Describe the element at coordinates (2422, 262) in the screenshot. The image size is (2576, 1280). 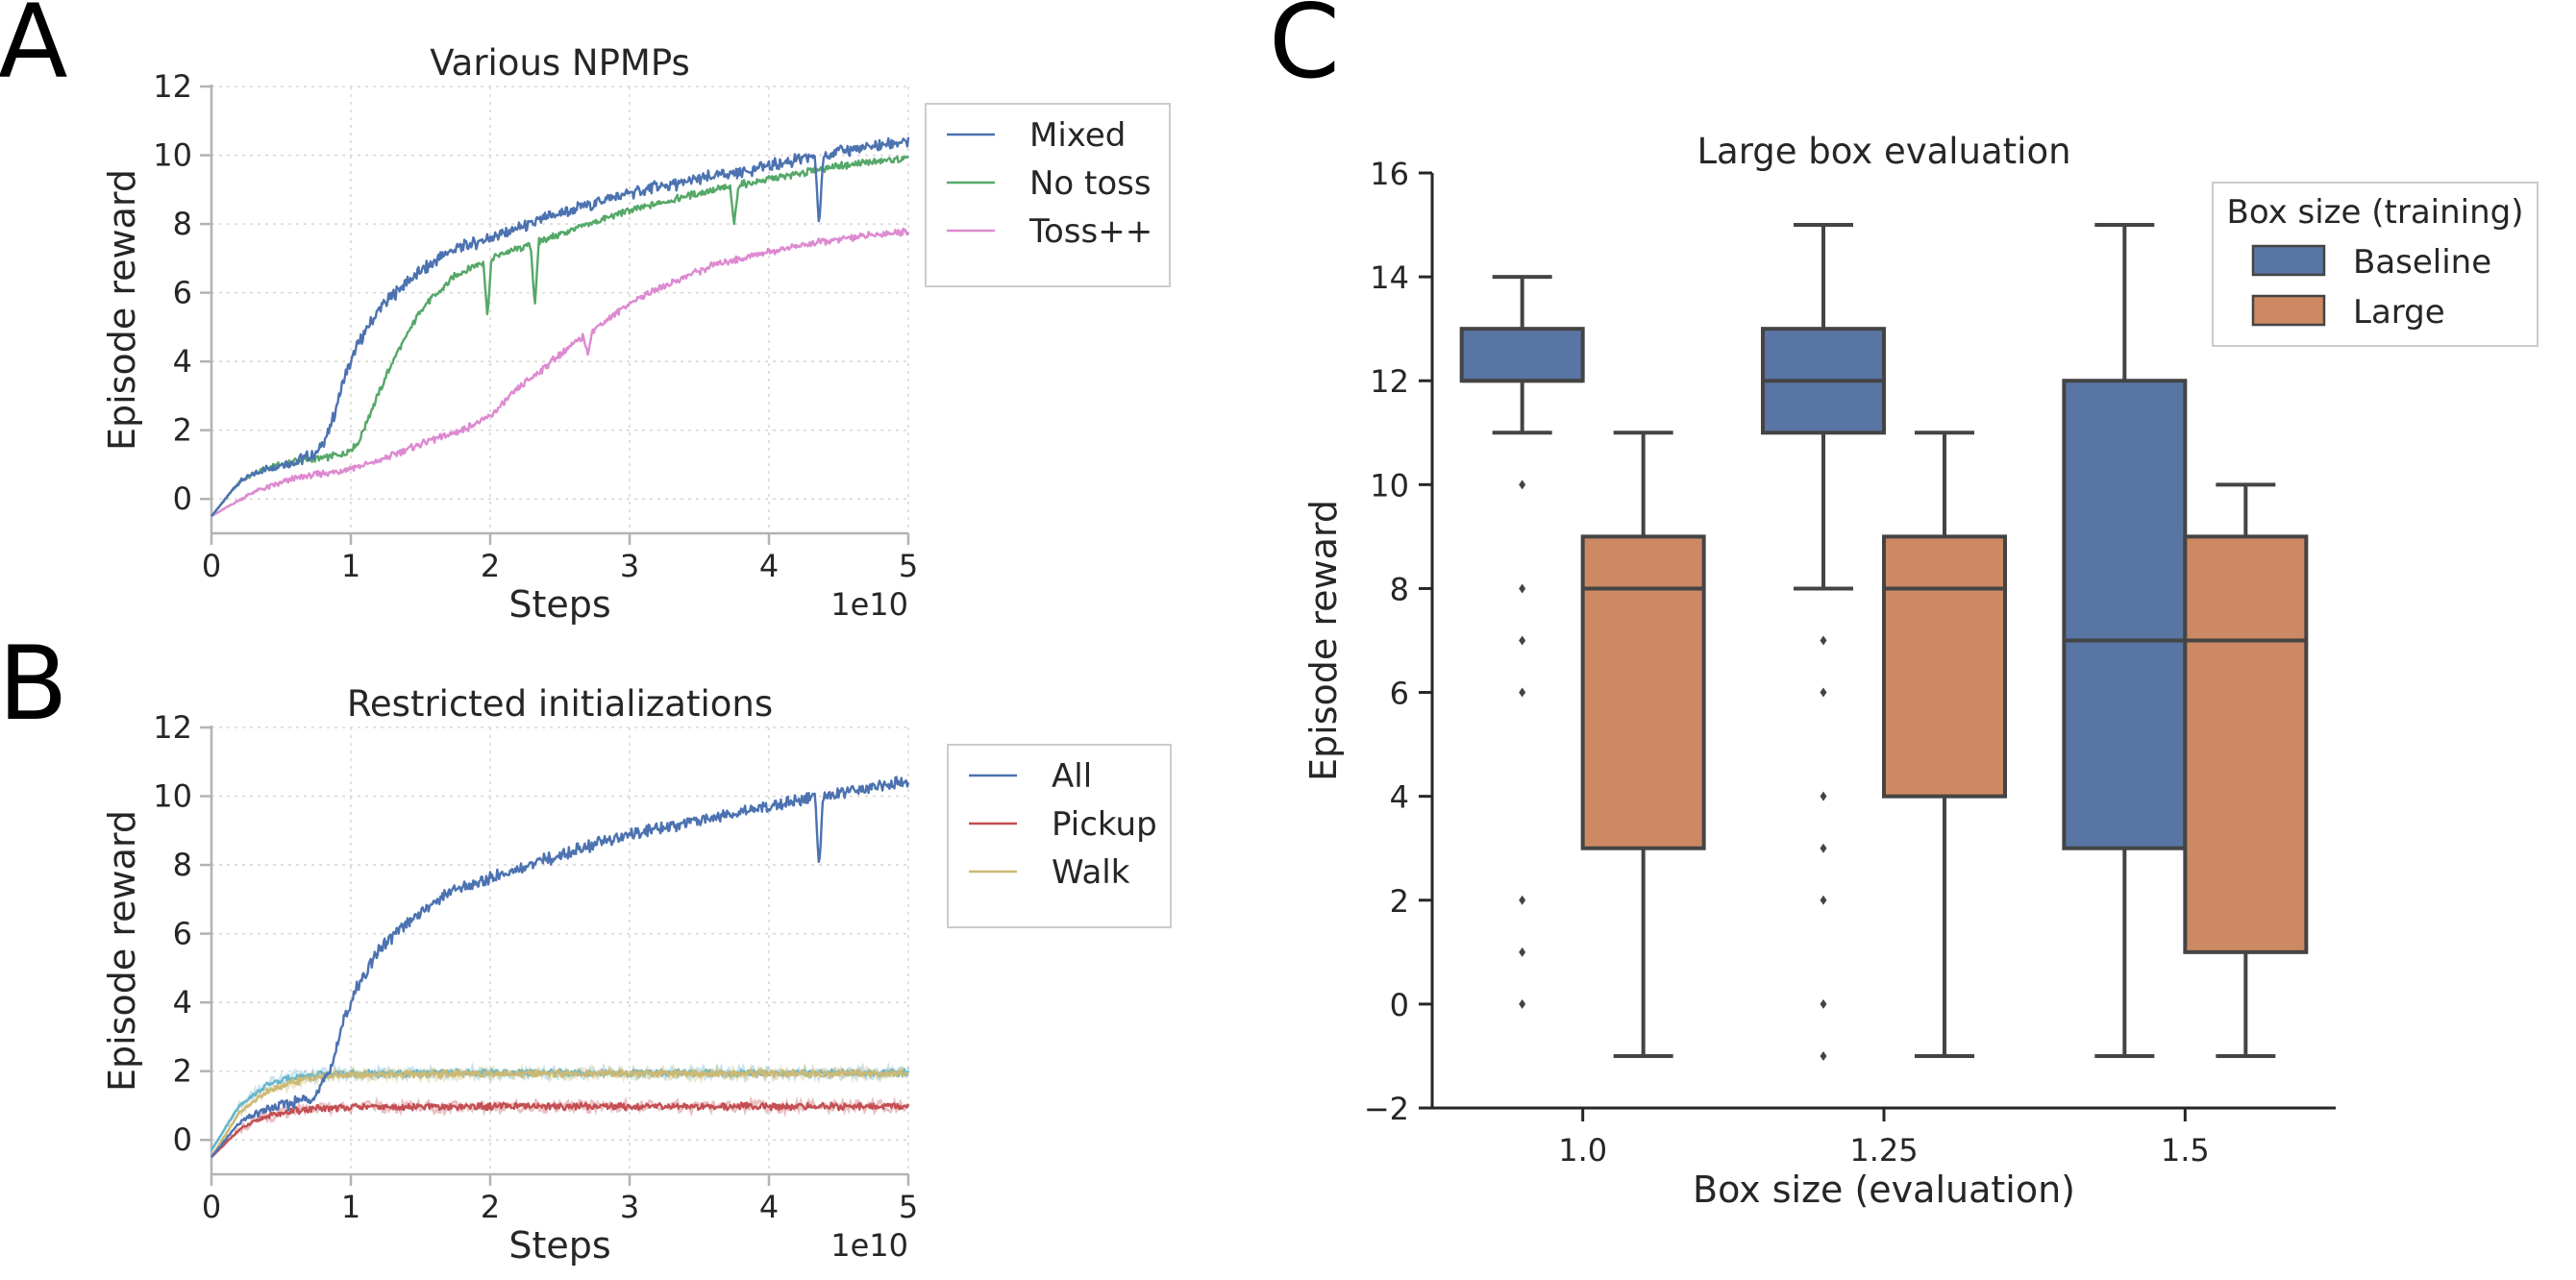
I see `legend-label: Baseline` at that location.